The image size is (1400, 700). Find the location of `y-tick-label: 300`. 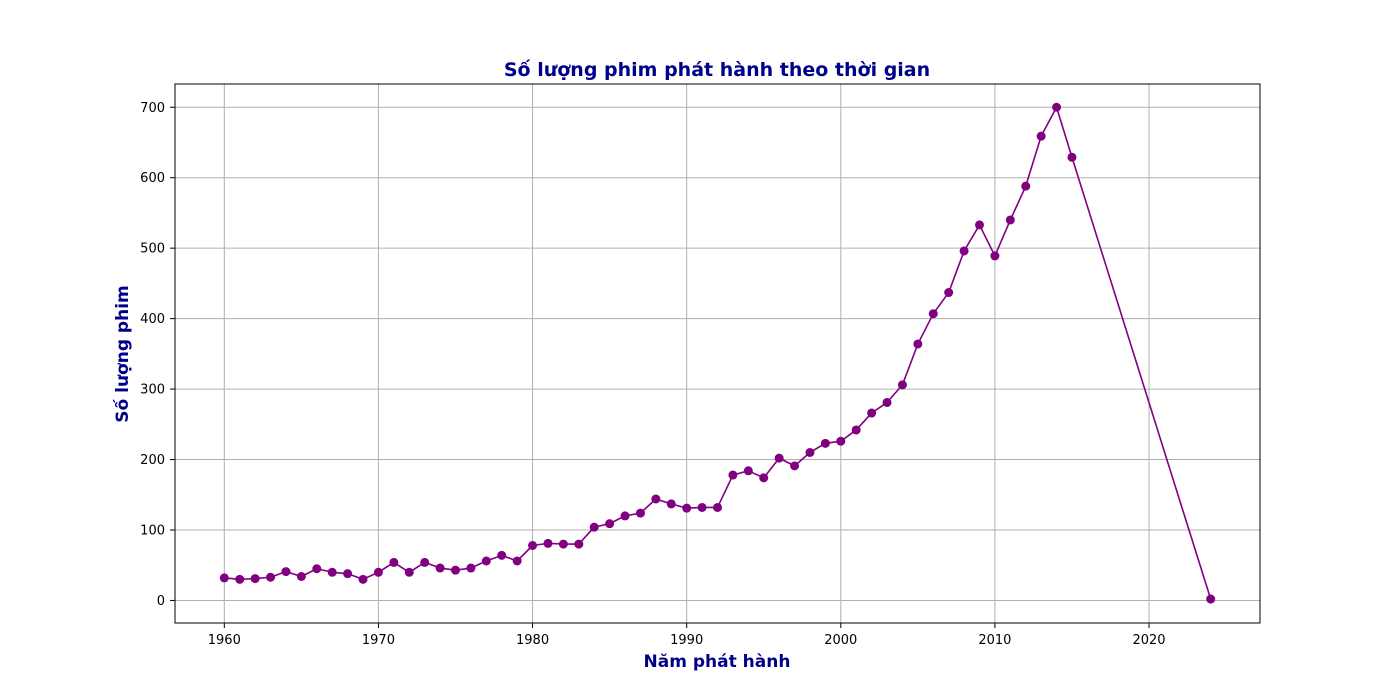

y-tick-label: 300 is located at coordinates (152, 390).